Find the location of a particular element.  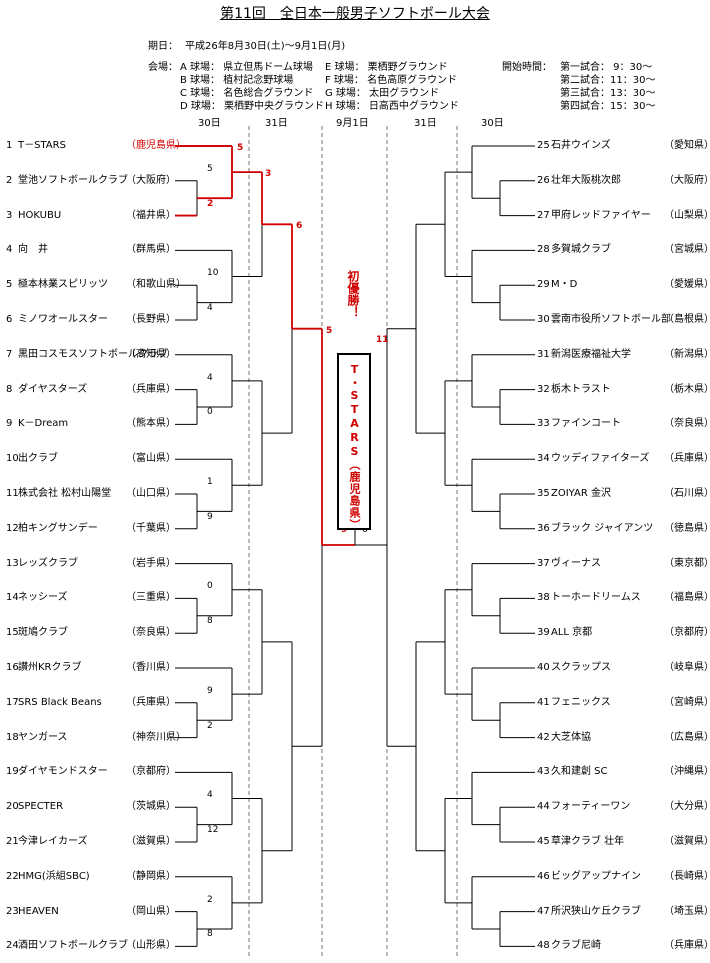

right-team-no: 33 is located at coordinates (543, 424).